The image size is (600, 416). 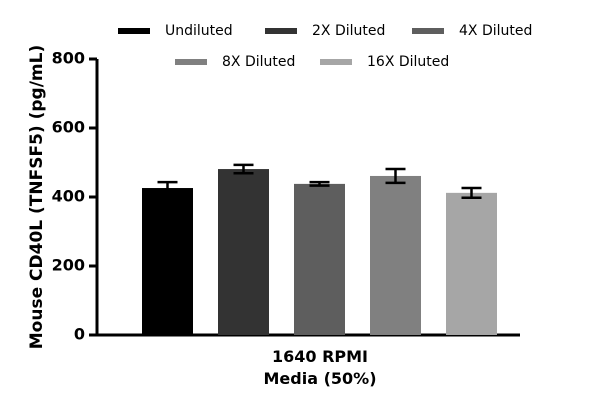 What do you see at coordinates (37, 197) in the screenshot?
I see `y-axis-label: Mouse CD40L (TNFSF5) (pg/mL)` at bounding box center [37, 197].